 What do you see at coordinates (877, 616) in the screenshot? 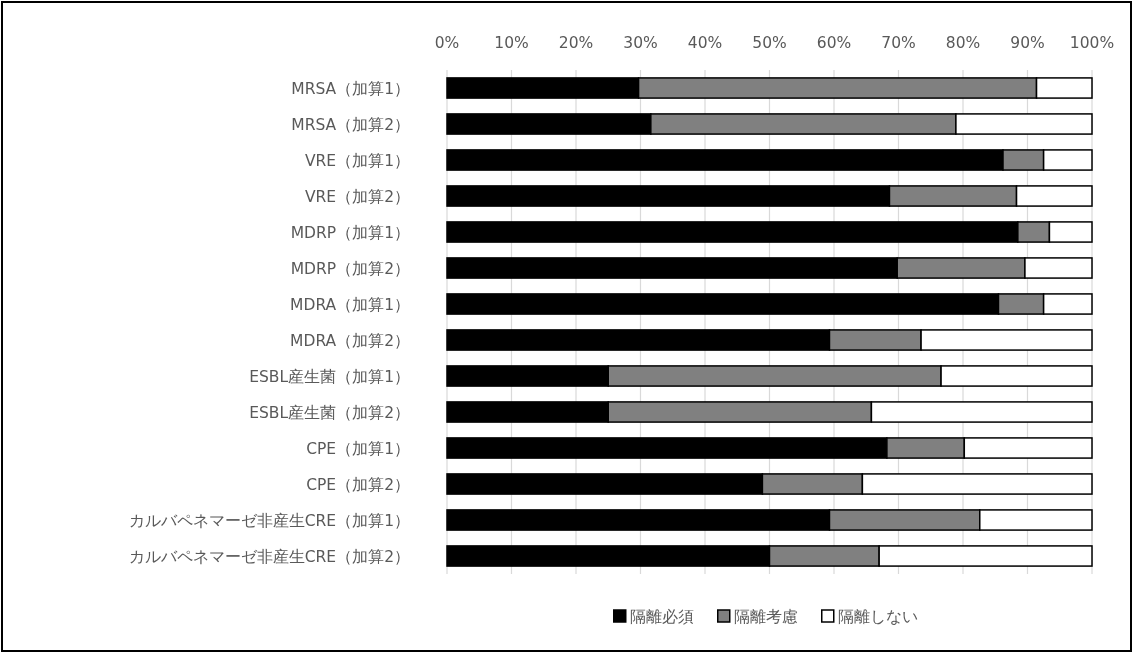
I see `legend-label: 隔離しない` at bounding box center [877, 616].